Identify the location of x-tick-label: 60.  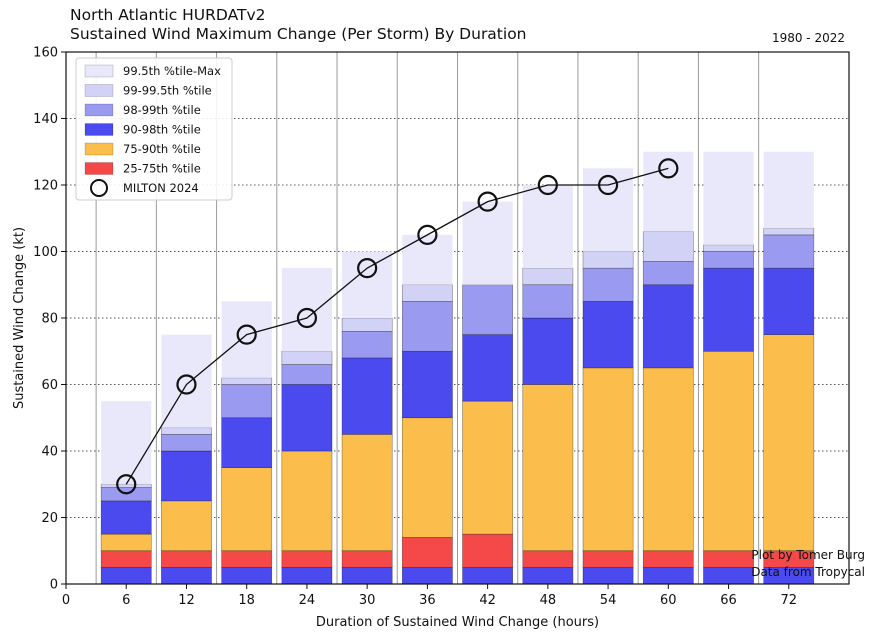
(668, 600).